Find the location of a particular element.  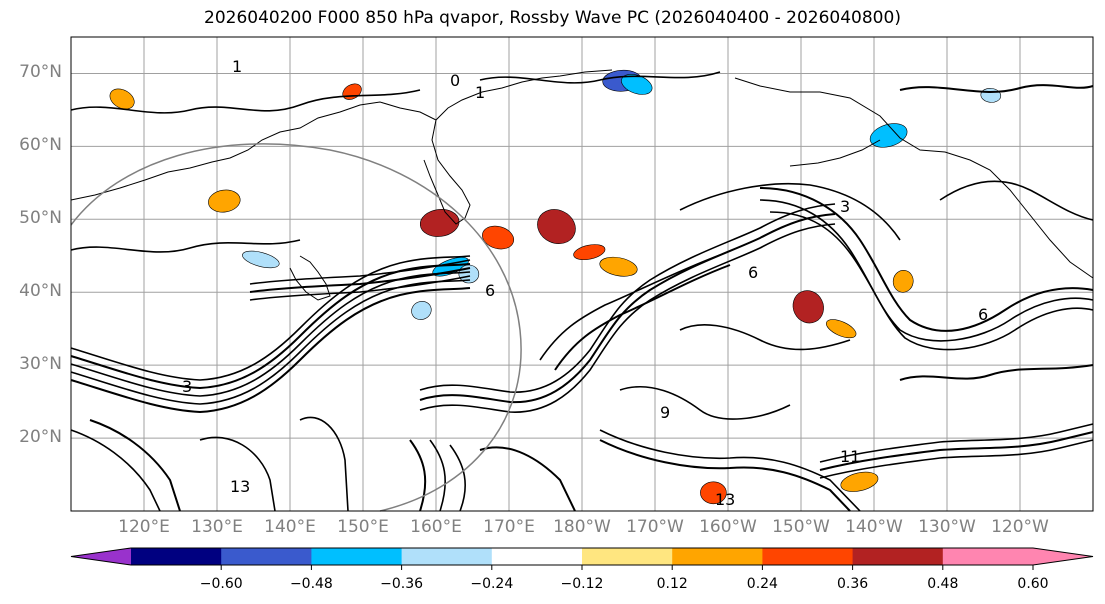

lon-tick-label: 130°W is located at coordinates (947, 527).